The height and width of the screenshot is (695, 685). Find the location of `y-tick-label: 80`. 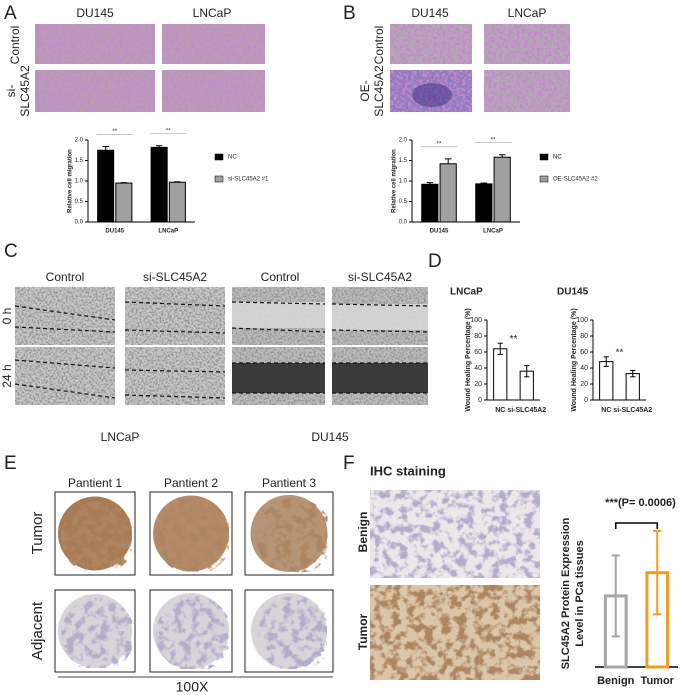

y-tick-label: 80 is located at coordinates (584, 336).